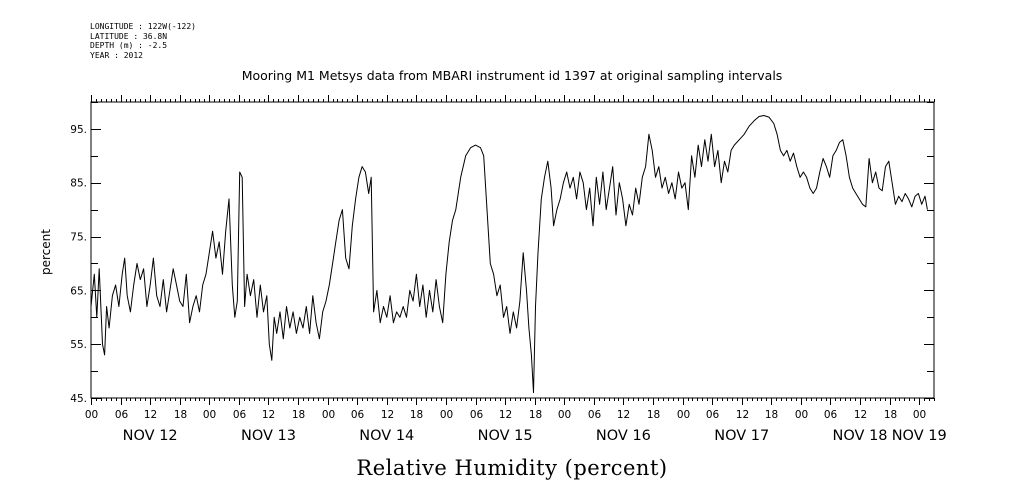 The height and width of the screenshot is (504, 1009). I want to click on x-day-label: NOV 16, so click(623, 436).